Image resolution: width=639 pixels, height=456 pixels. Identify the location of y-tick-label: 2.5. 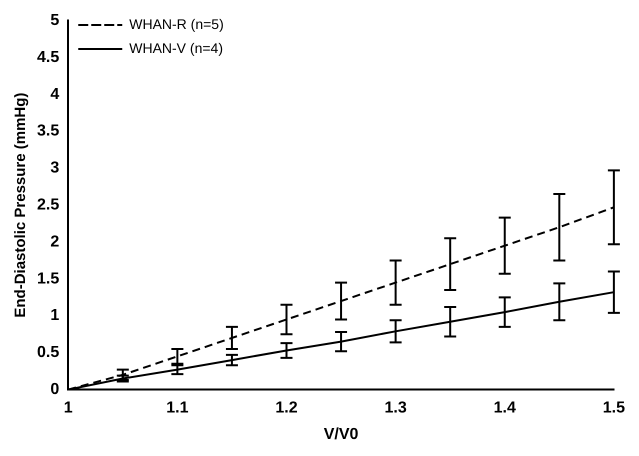
(48, 205).